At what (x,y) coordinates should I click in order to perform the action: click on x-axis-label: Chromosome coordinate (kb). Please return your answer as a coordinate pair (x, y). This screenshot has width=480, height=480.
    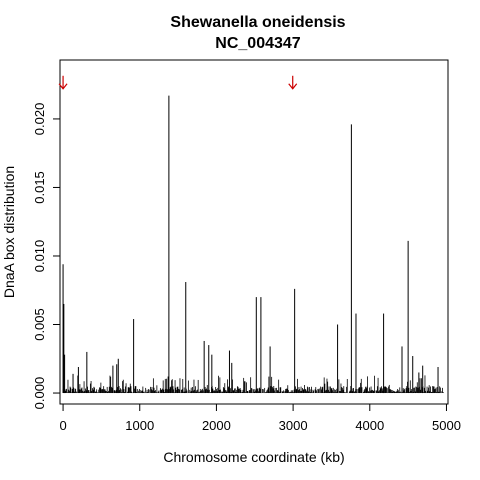
    Looking at the image, I should click on (253, 457).